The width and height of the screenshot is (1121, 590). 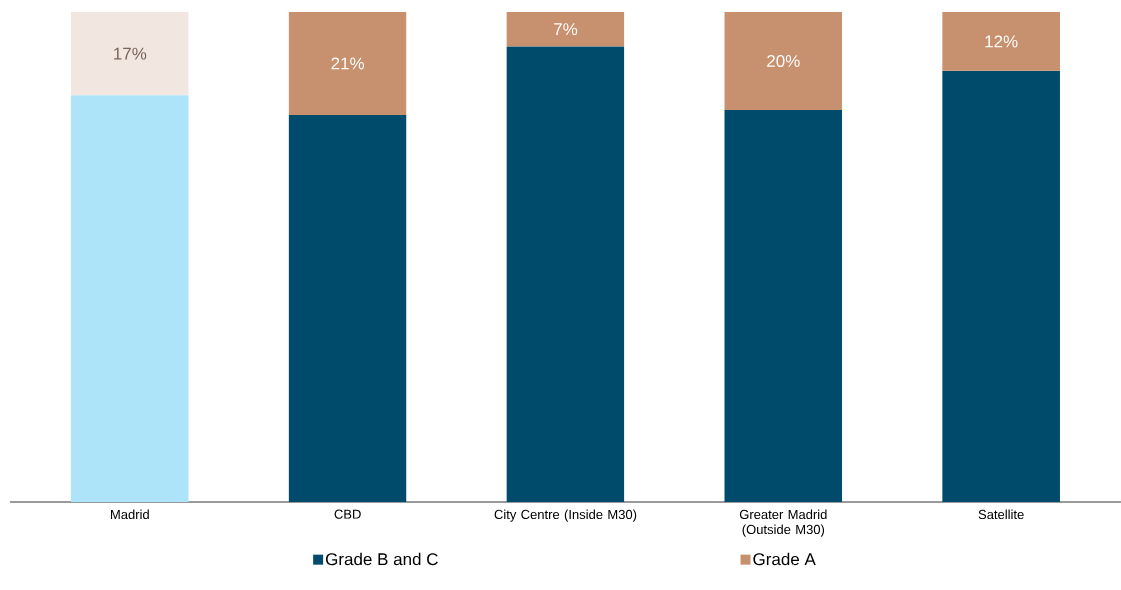 I want to click on x-tick-label: CBD, so click(x=347, y=514).